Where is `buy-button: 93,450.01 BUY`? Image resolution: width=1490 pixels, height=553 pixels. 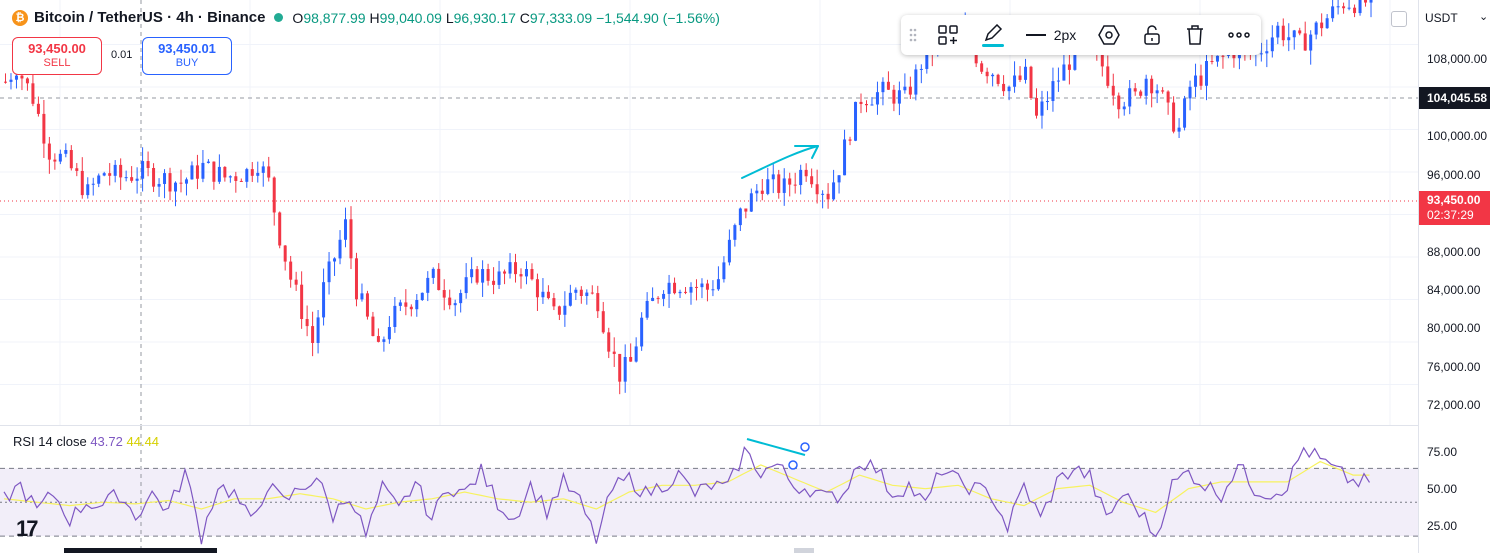 buy-button: 93,450.01 BUY is located at coordinates (187, 56).